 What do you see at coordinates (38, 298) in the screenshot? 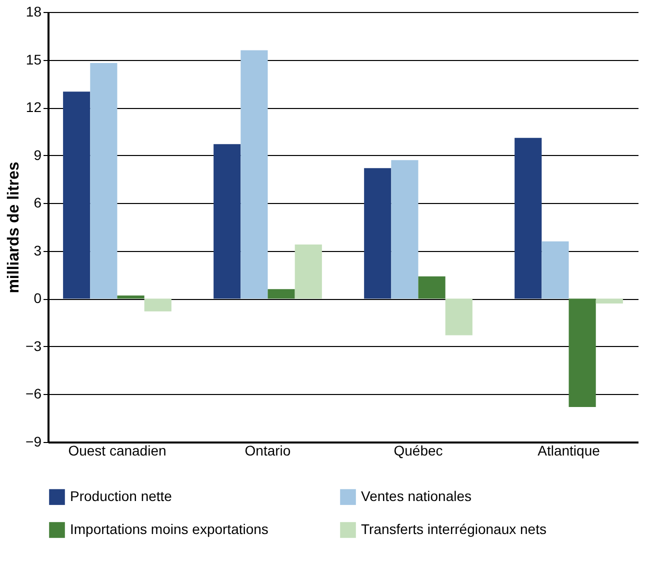
I see `y-tick-label: 0` at bounding box center [38, 298].